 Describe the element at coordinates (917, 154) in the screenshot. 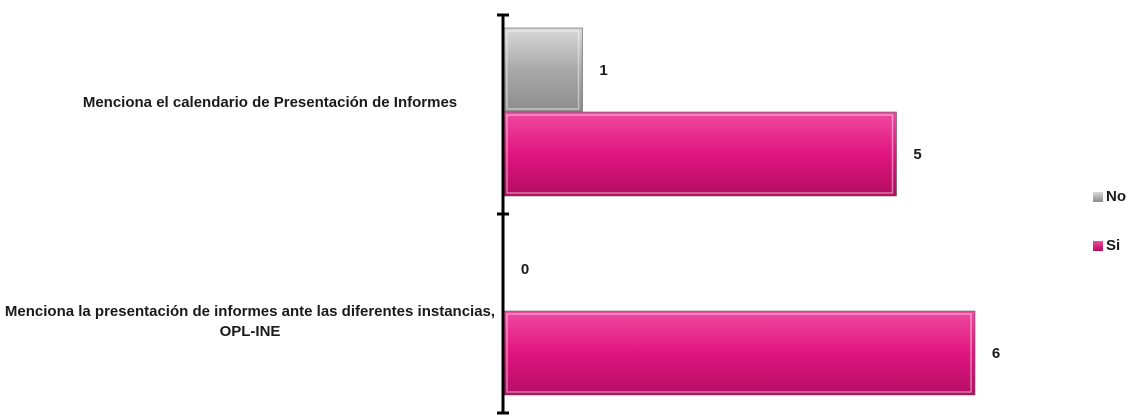

I see `data-label-si-1: 5` at that location.